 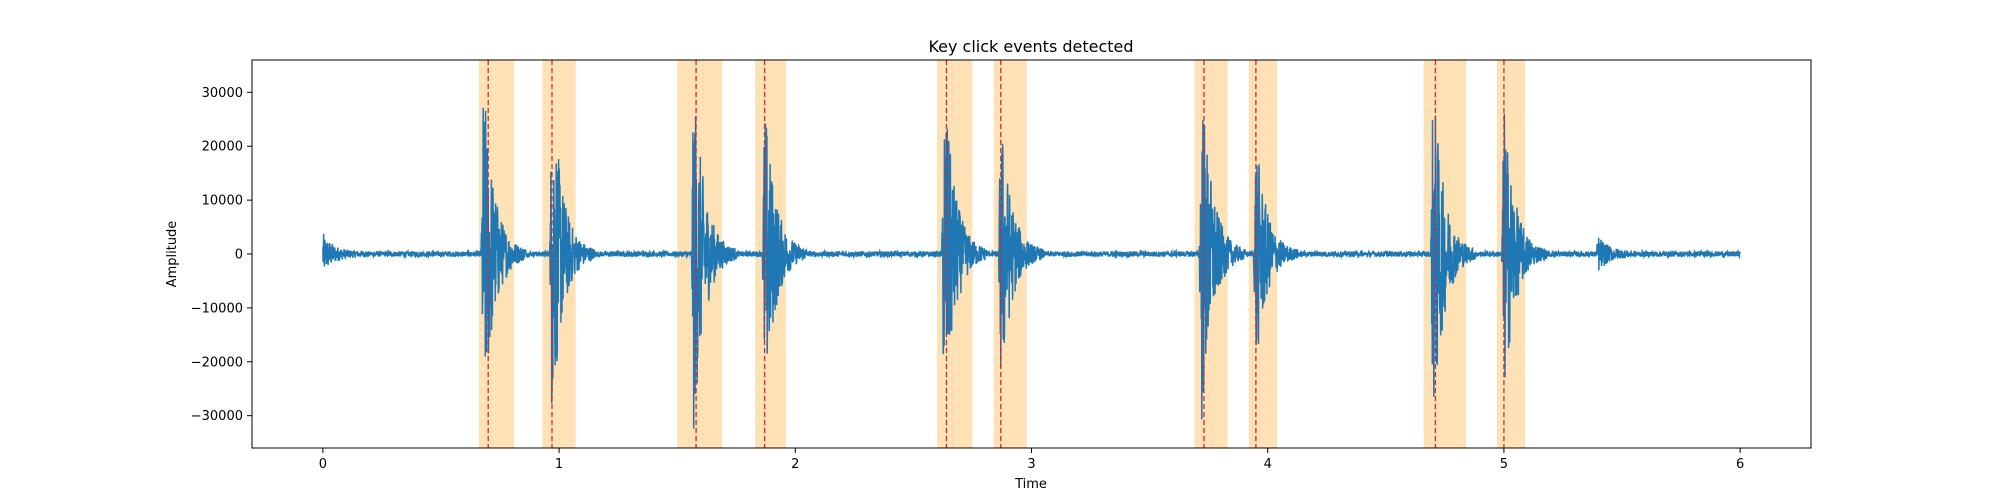 What do you see at coordinates (1740, 464) in the screenshot?
I see `x-tick-label: 6` at bounding box center [1740, 464].